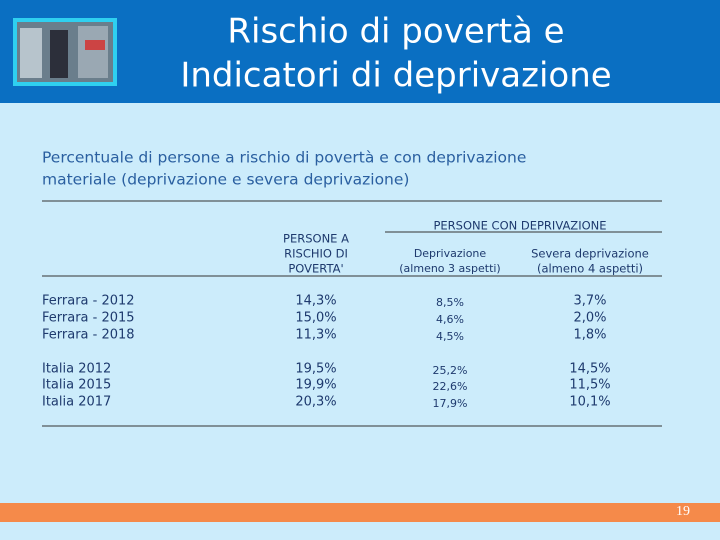  I want to click on row-label: Ferrara - 2018, so click(88, 335).